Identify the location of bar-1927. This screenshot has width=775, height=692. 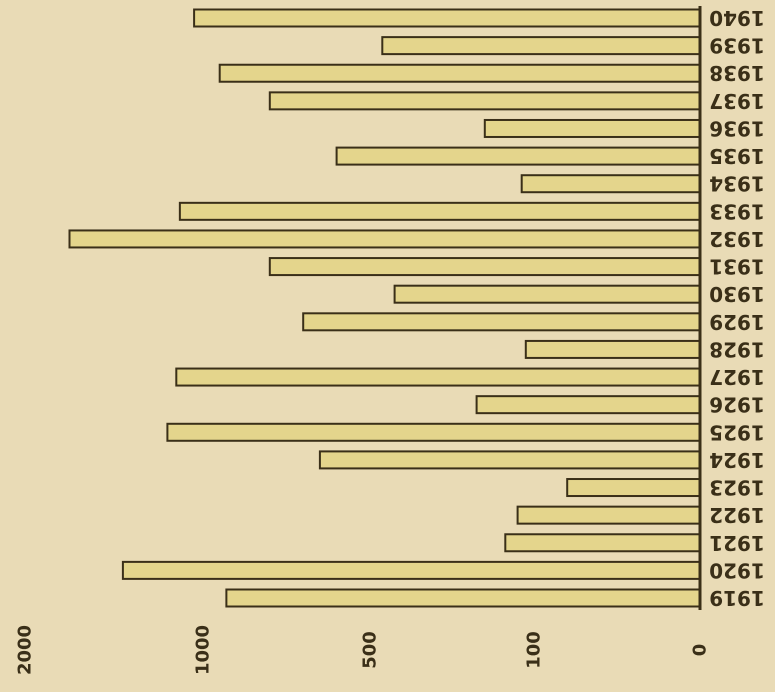
(438, 377).